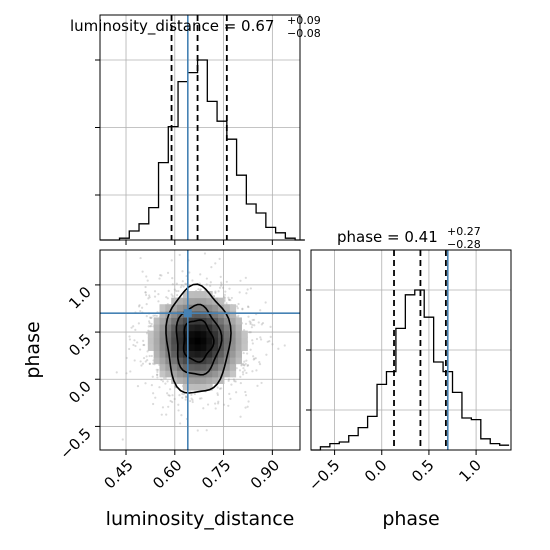  What do you see at coordinates (198, 338) in the screenshot?
I see `contour-outer` at bounding box center [198, 338].